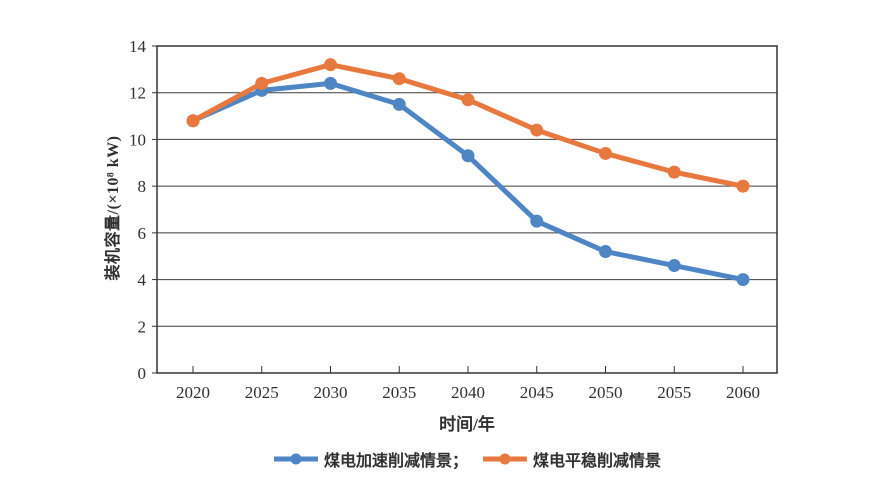 The image size is (879, 501). I want to click on legend-marker-blue, so click(296, 459).